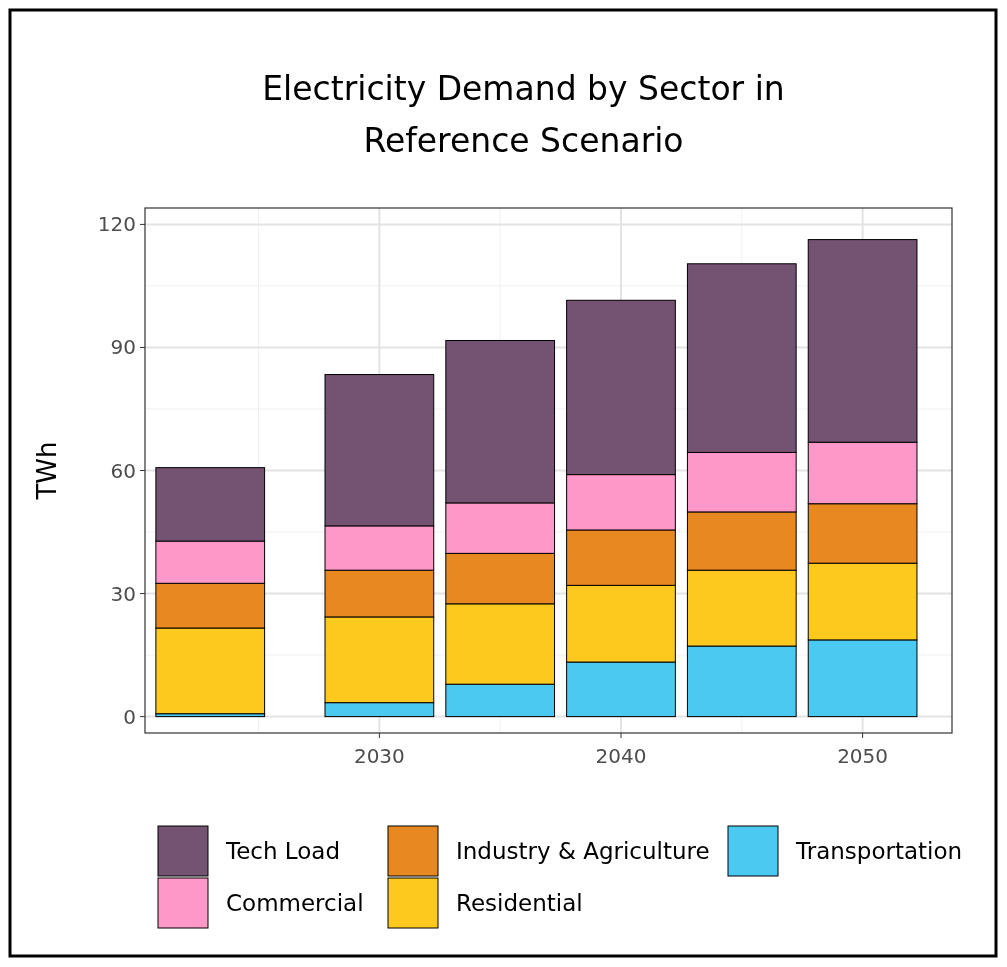  Describe the element at coordinates (621, 756) in the screenshot. I see `x-tick-label: 2040` at that location.